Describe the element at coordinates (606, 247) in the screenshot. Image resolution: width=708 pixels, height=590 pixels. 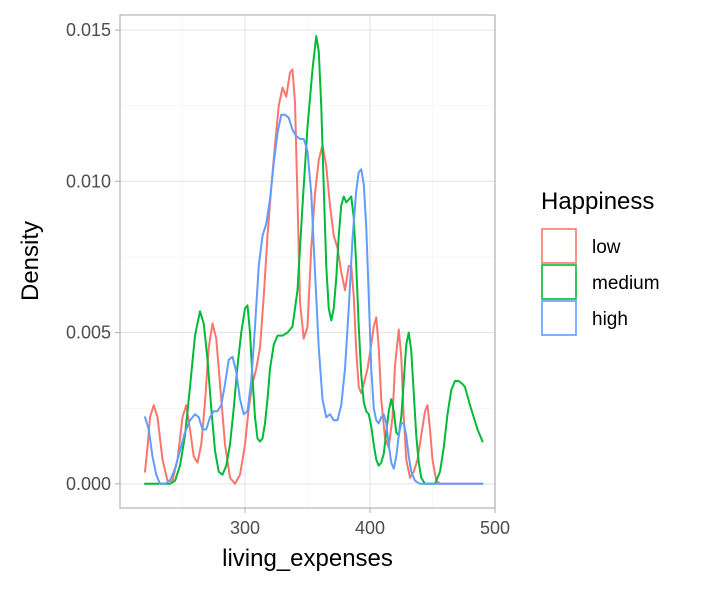
I see `legend-label-low: low` at that location.